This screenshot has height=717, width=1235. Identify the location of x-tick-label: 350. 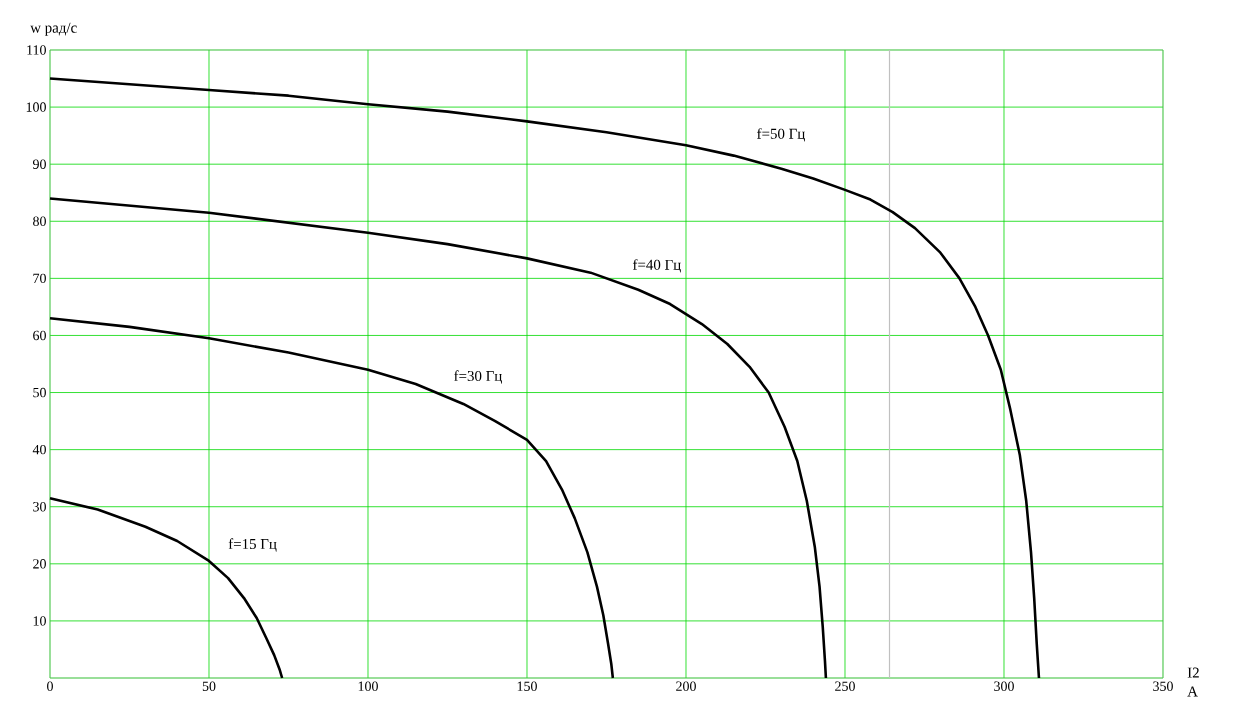
(1163, 686).